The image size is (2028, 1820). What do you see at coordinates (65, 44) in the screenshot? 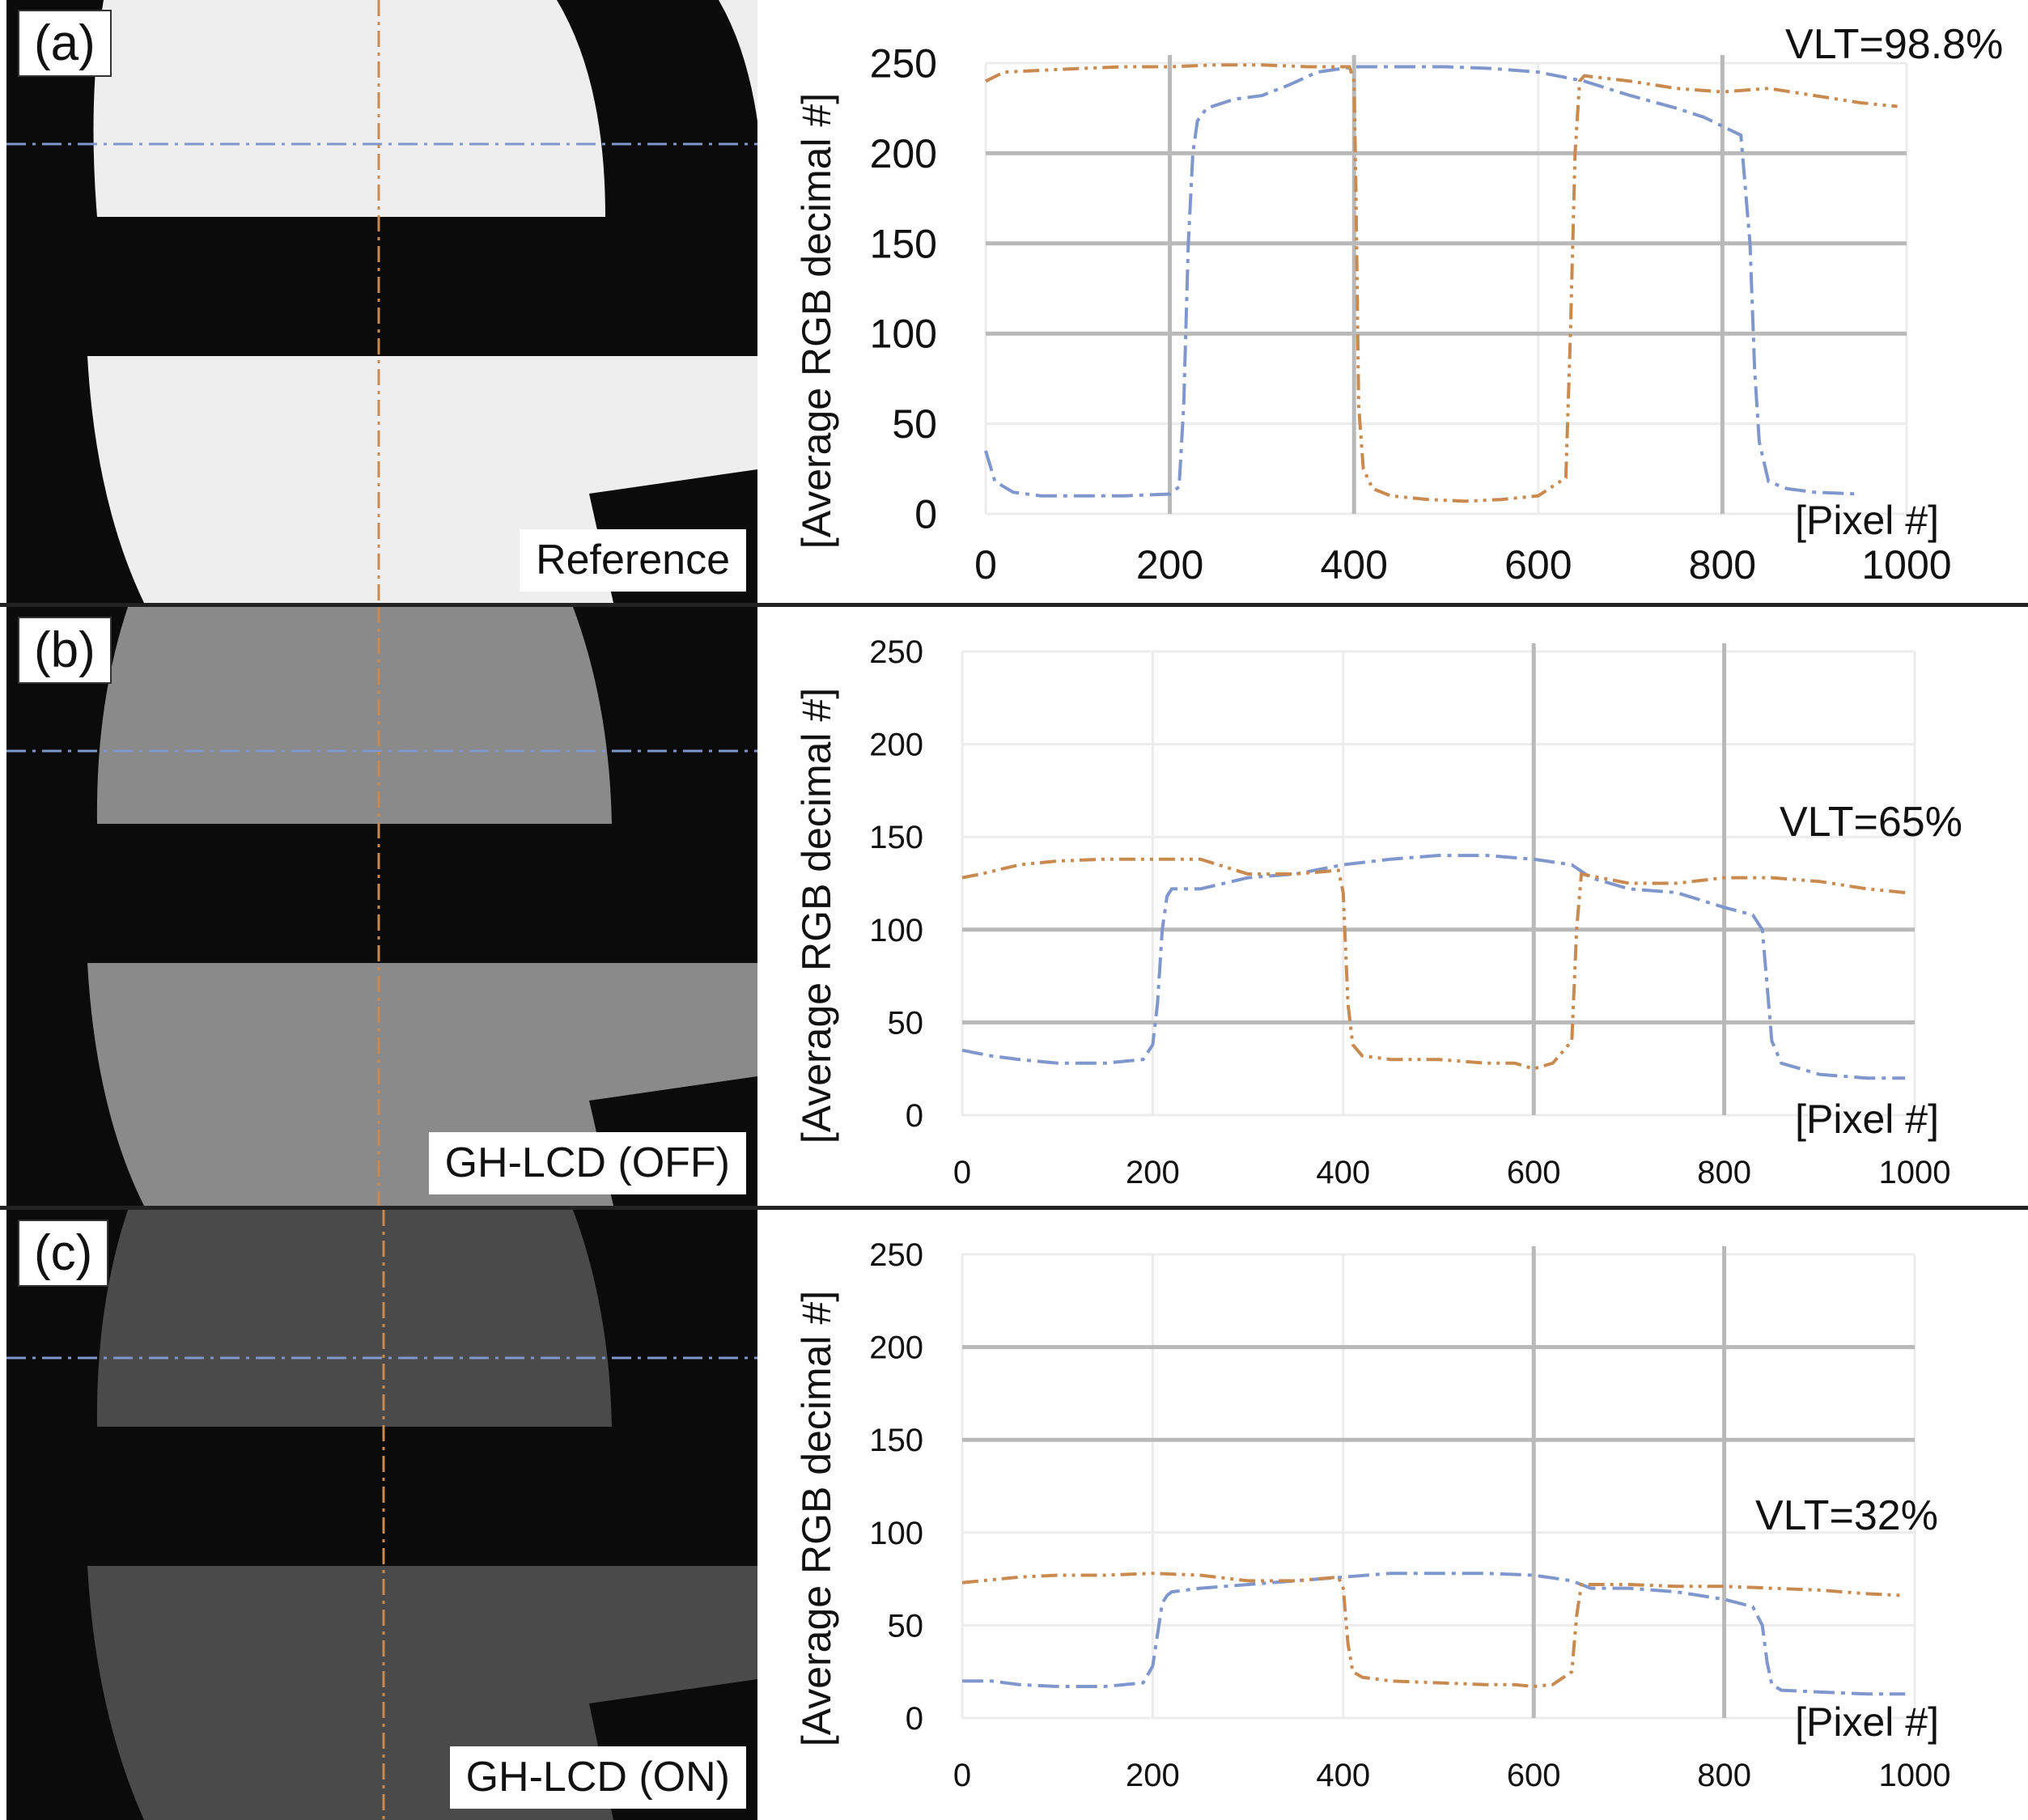
I see `panel-letter: (a)` at bounding box center [65, 44].